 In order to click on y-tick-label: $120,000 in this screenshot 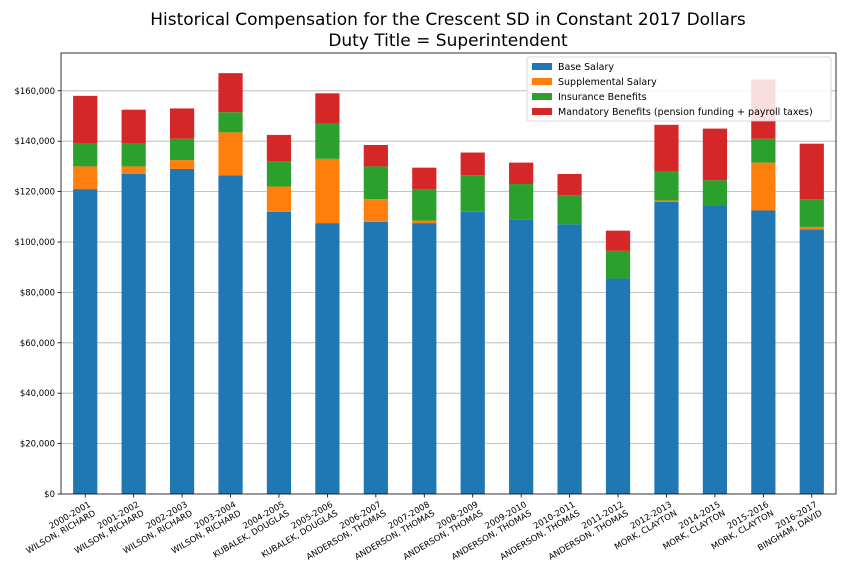, I will do `click(34, 193)`.